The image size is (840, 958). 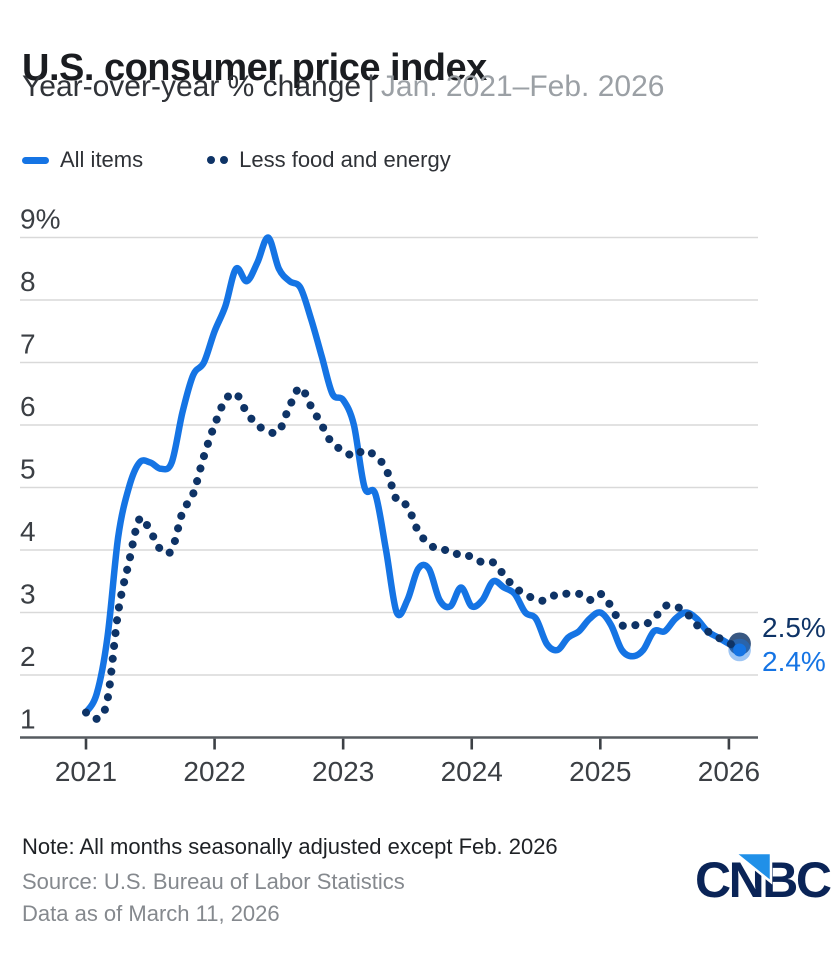 I want to click on page-title: U.S. consumer price index, so click(x=254, y=68).